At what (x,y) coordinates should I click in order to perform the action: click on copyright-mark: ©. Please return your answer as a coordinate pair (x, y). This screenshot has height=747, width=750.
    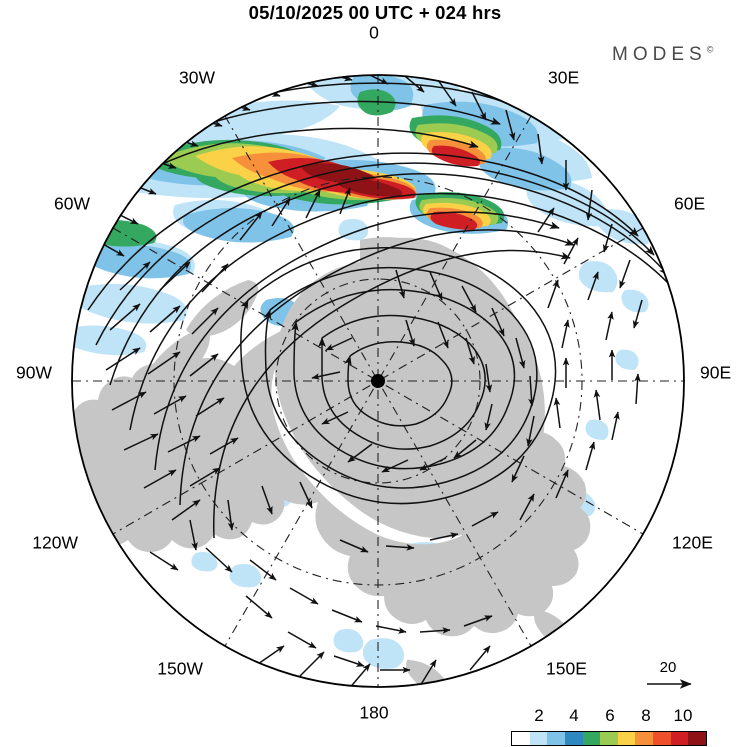
    Looking at the image, I should click on (710, 49).